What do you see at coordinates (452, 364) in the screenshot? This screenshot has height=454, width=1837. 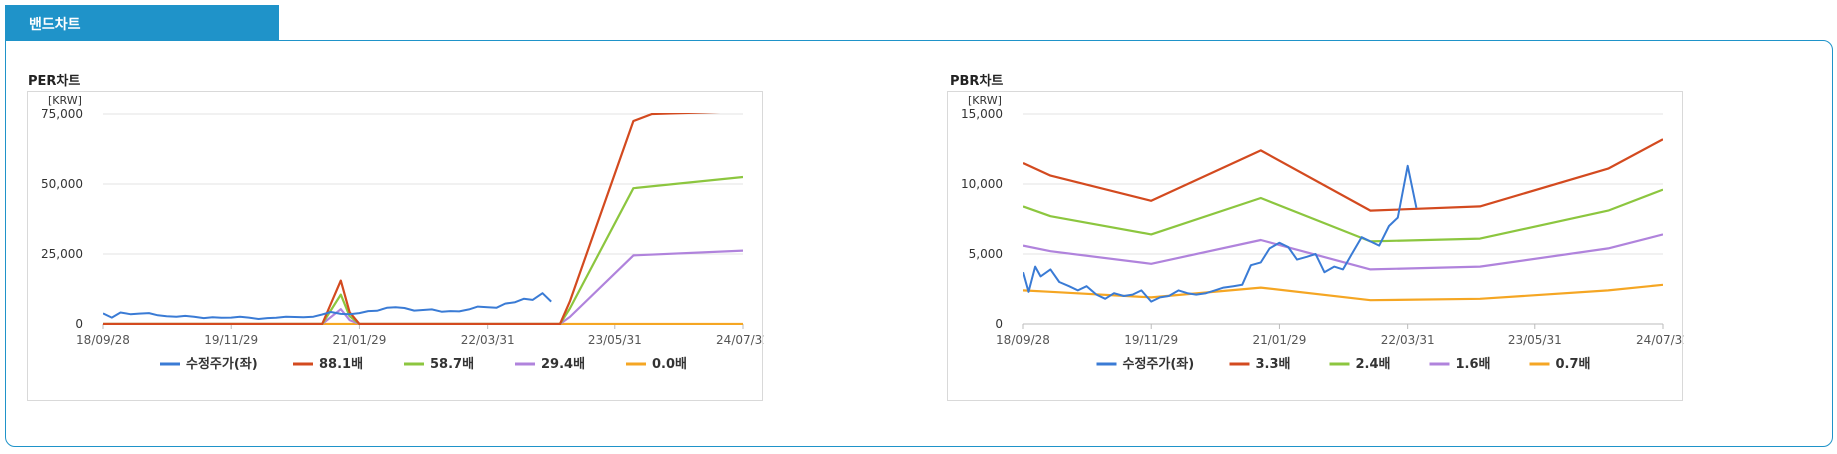 I see `legend-label: 58.7배` at bounding box center [452, 364].